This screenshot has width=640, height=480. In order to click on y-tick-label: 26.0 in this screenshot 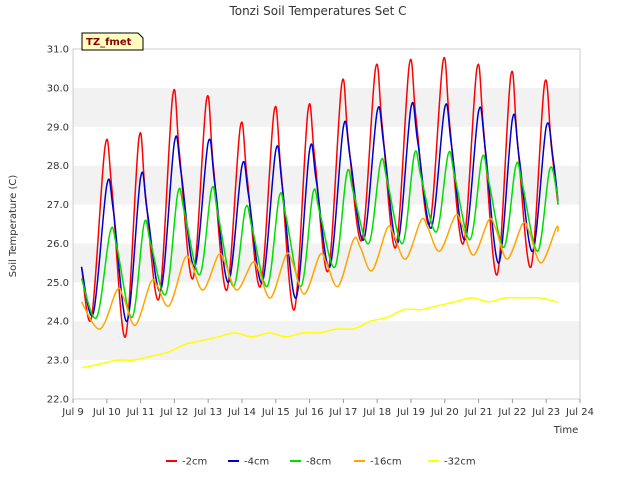, I will do `click(58, 244)`.